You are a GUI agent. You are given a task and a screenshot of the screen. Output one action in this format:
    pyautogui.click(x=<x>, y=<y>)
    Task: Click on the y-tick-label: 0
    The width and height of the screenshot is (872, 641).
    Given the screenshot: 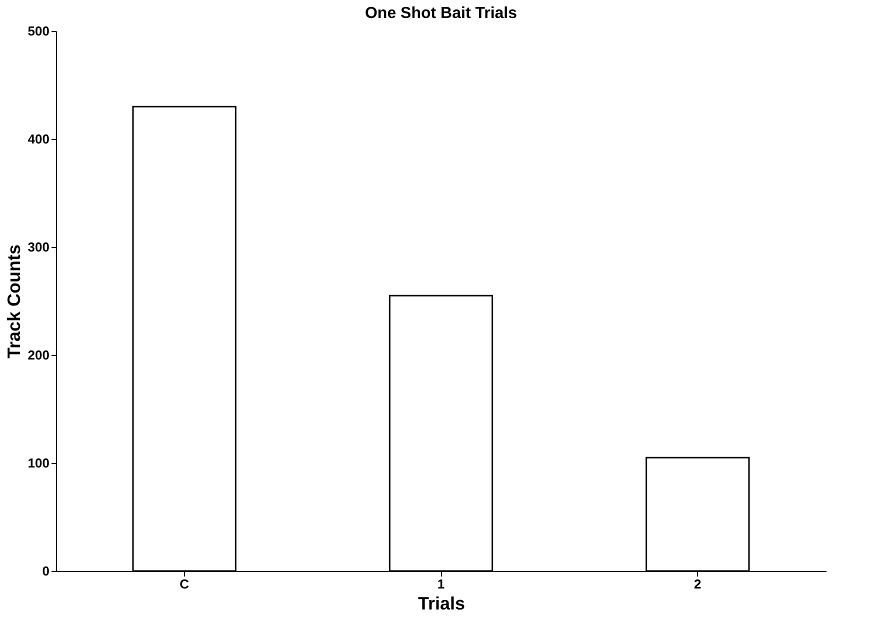 What is the action you would take?
    pyautogui.click(x=46, y=571)
    